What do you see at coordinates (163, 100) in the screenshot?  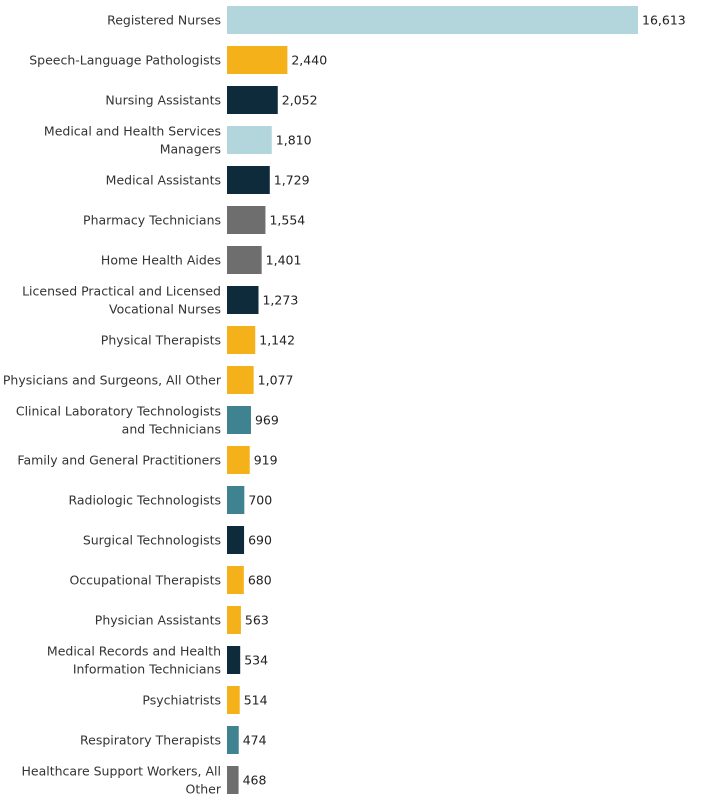 I see `category-label: Nursing Assistants` at bounding box center [163, 100].